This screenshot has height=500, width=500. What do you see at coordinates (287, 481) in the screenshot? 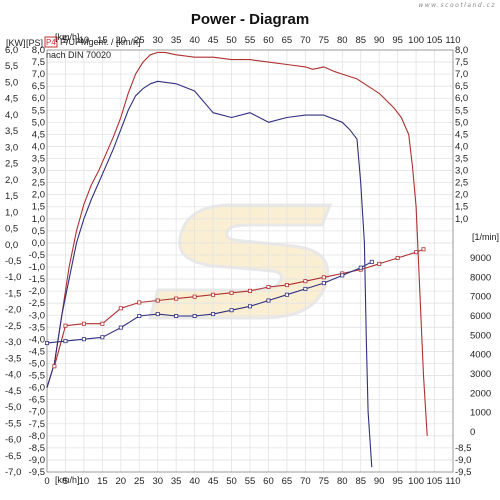
I see `x-tick-label-bottom: 65` at bounding box center [287, 481].